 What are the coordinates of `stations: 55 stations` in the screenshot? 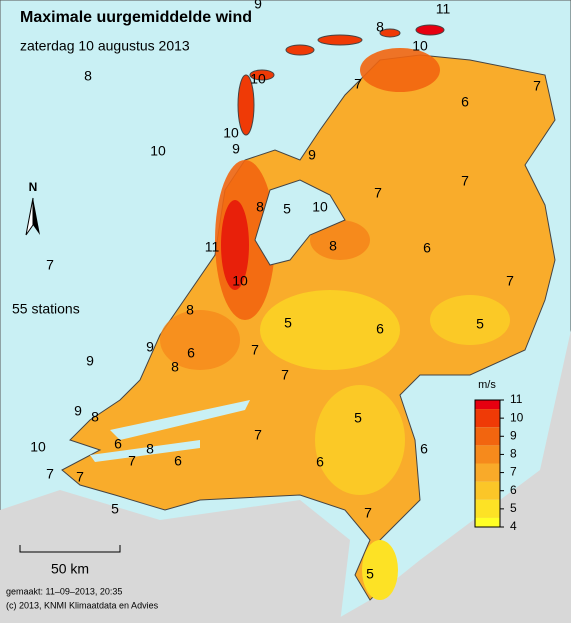 It's located at (46, 309).